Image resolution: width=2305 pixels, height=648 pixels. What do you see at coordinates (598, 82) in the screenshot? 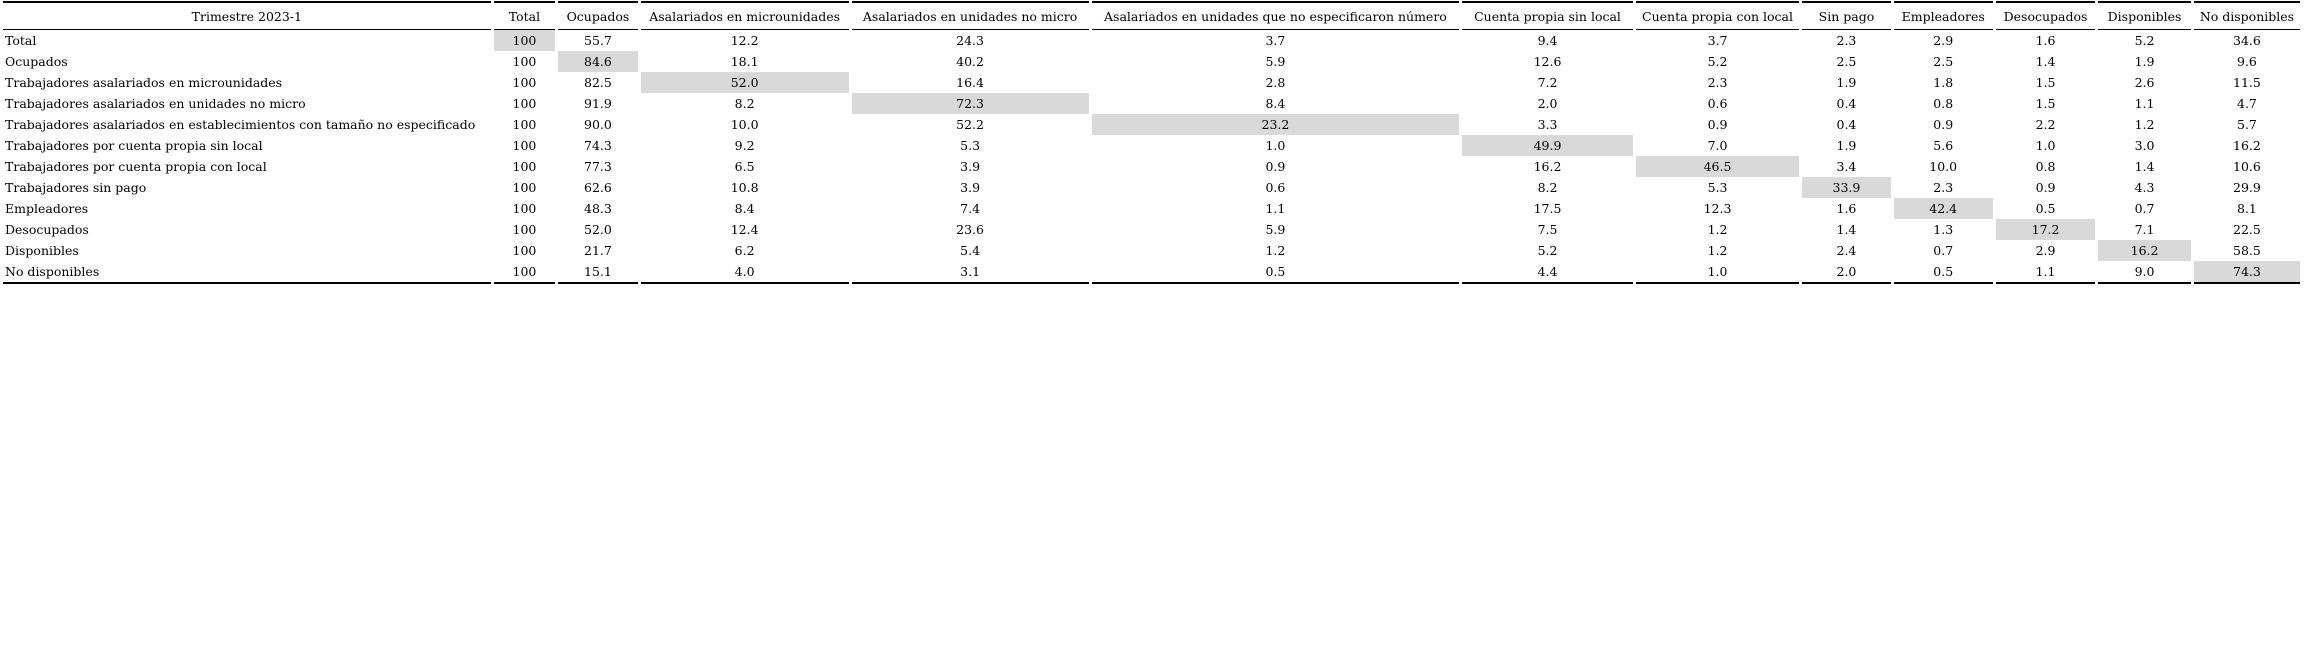
I see `value-cell: 82.5` at bounding box center [598, 82].